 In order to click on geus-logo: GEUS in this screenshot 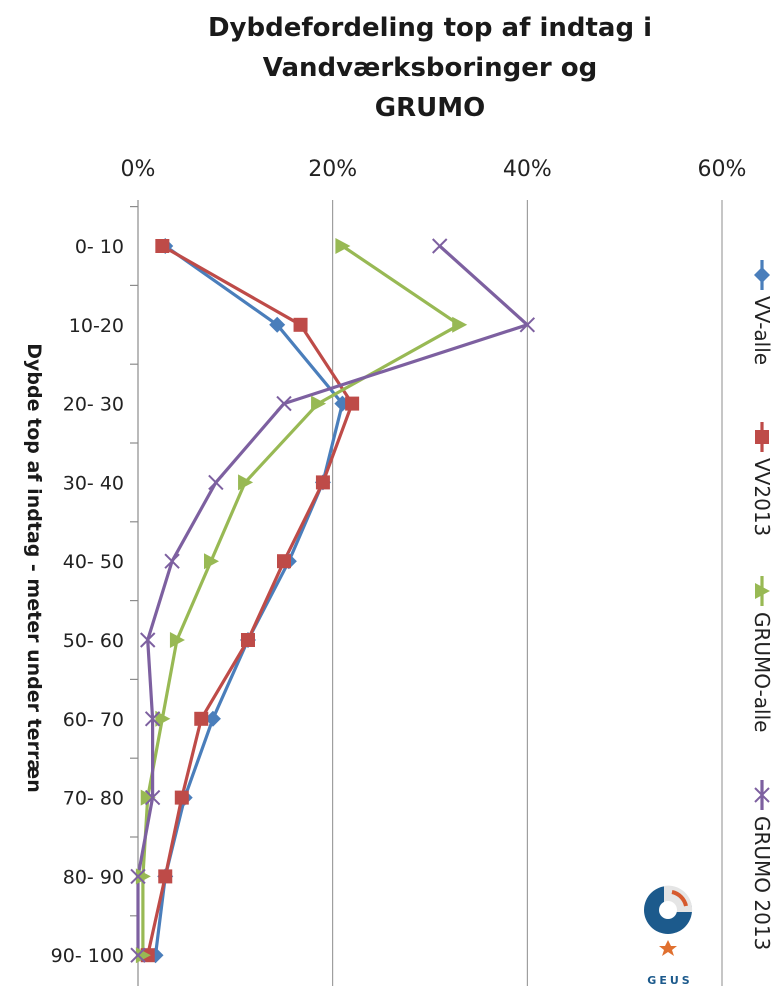, I will do `click(668, 935)`.